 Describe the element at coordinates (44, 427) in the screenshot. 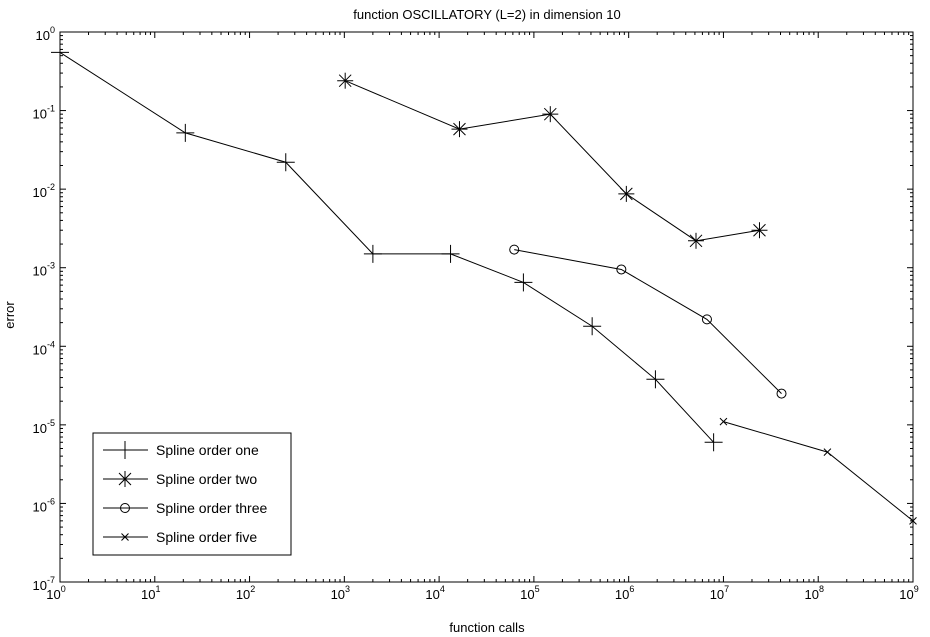

I see `y-tick-label: 10⁻⁵` at that location.